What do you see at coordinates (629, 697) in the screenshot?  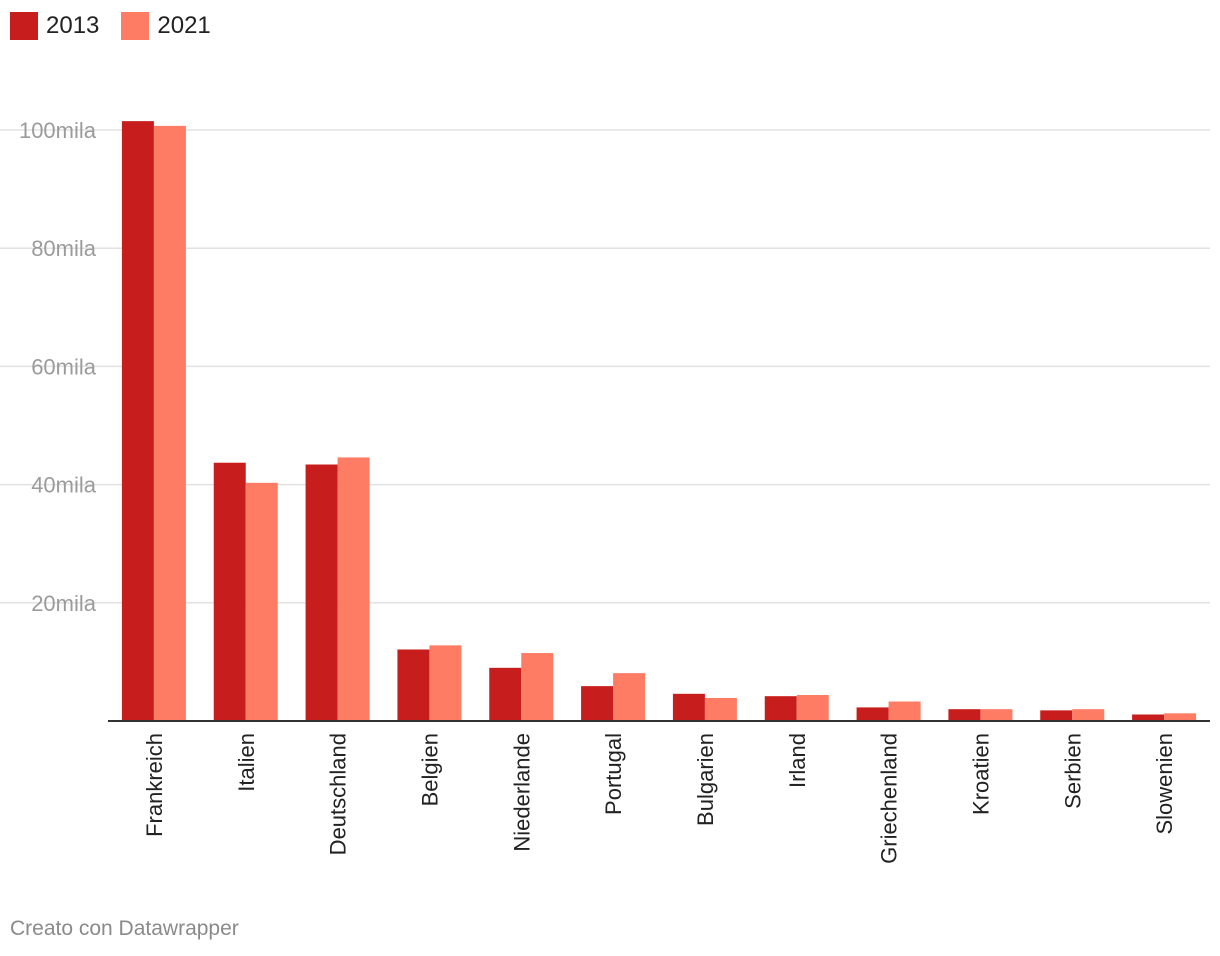 I see `bar-2021-portugal` at bounding box center [629, 697].